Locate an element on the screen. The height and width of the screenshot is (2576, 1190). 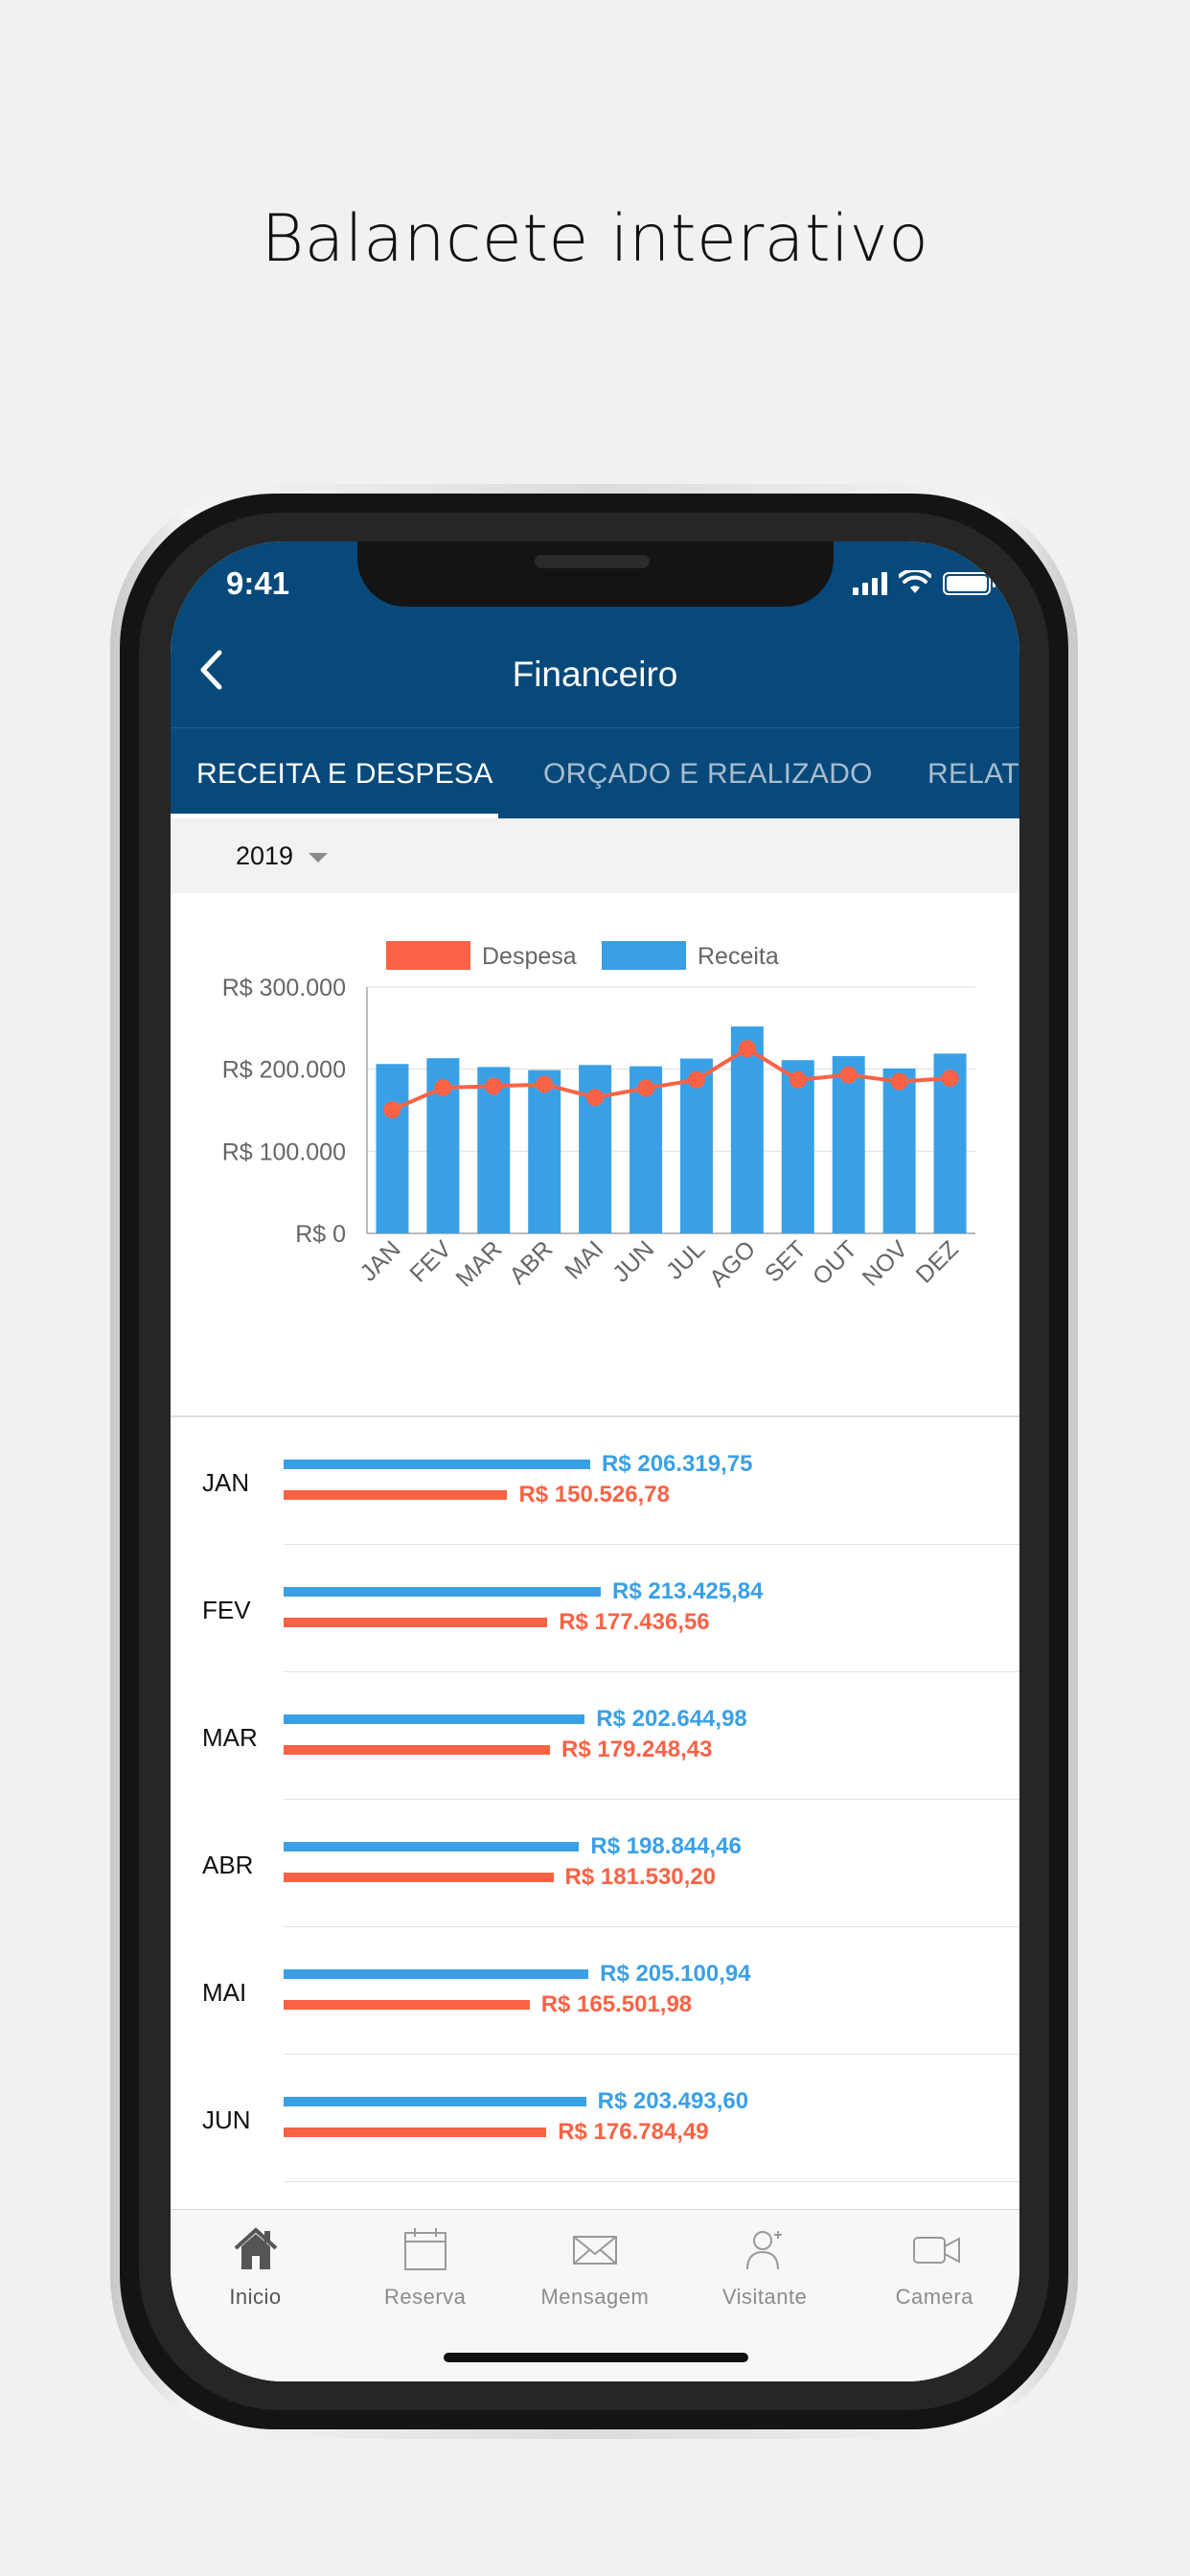
month-row-jun: JUN R$ 203.493,60 R$ 176.784,49 is located at coordinates (595, 2118).